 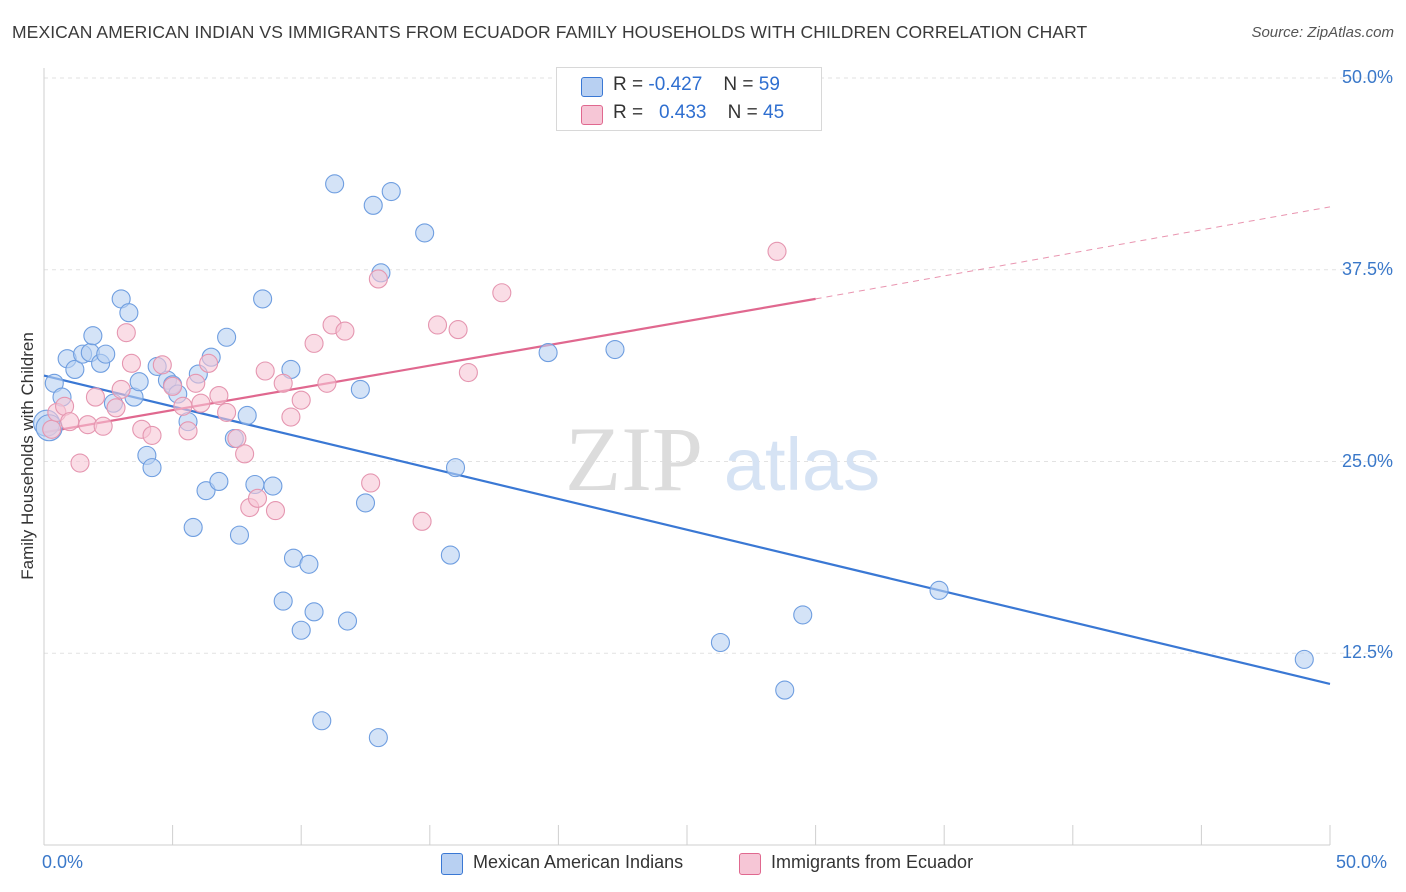 I want to click on legend-swatch-blue, so click(x=452, y=864).